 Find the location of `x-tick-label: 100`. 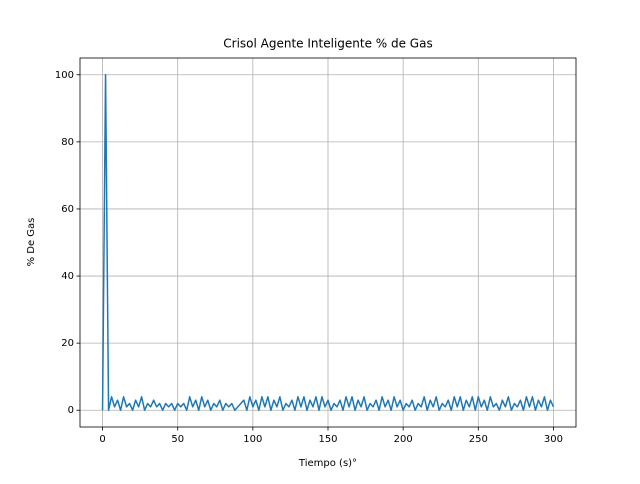

x-tick-label: 100 is located at coordinates (252, 439).